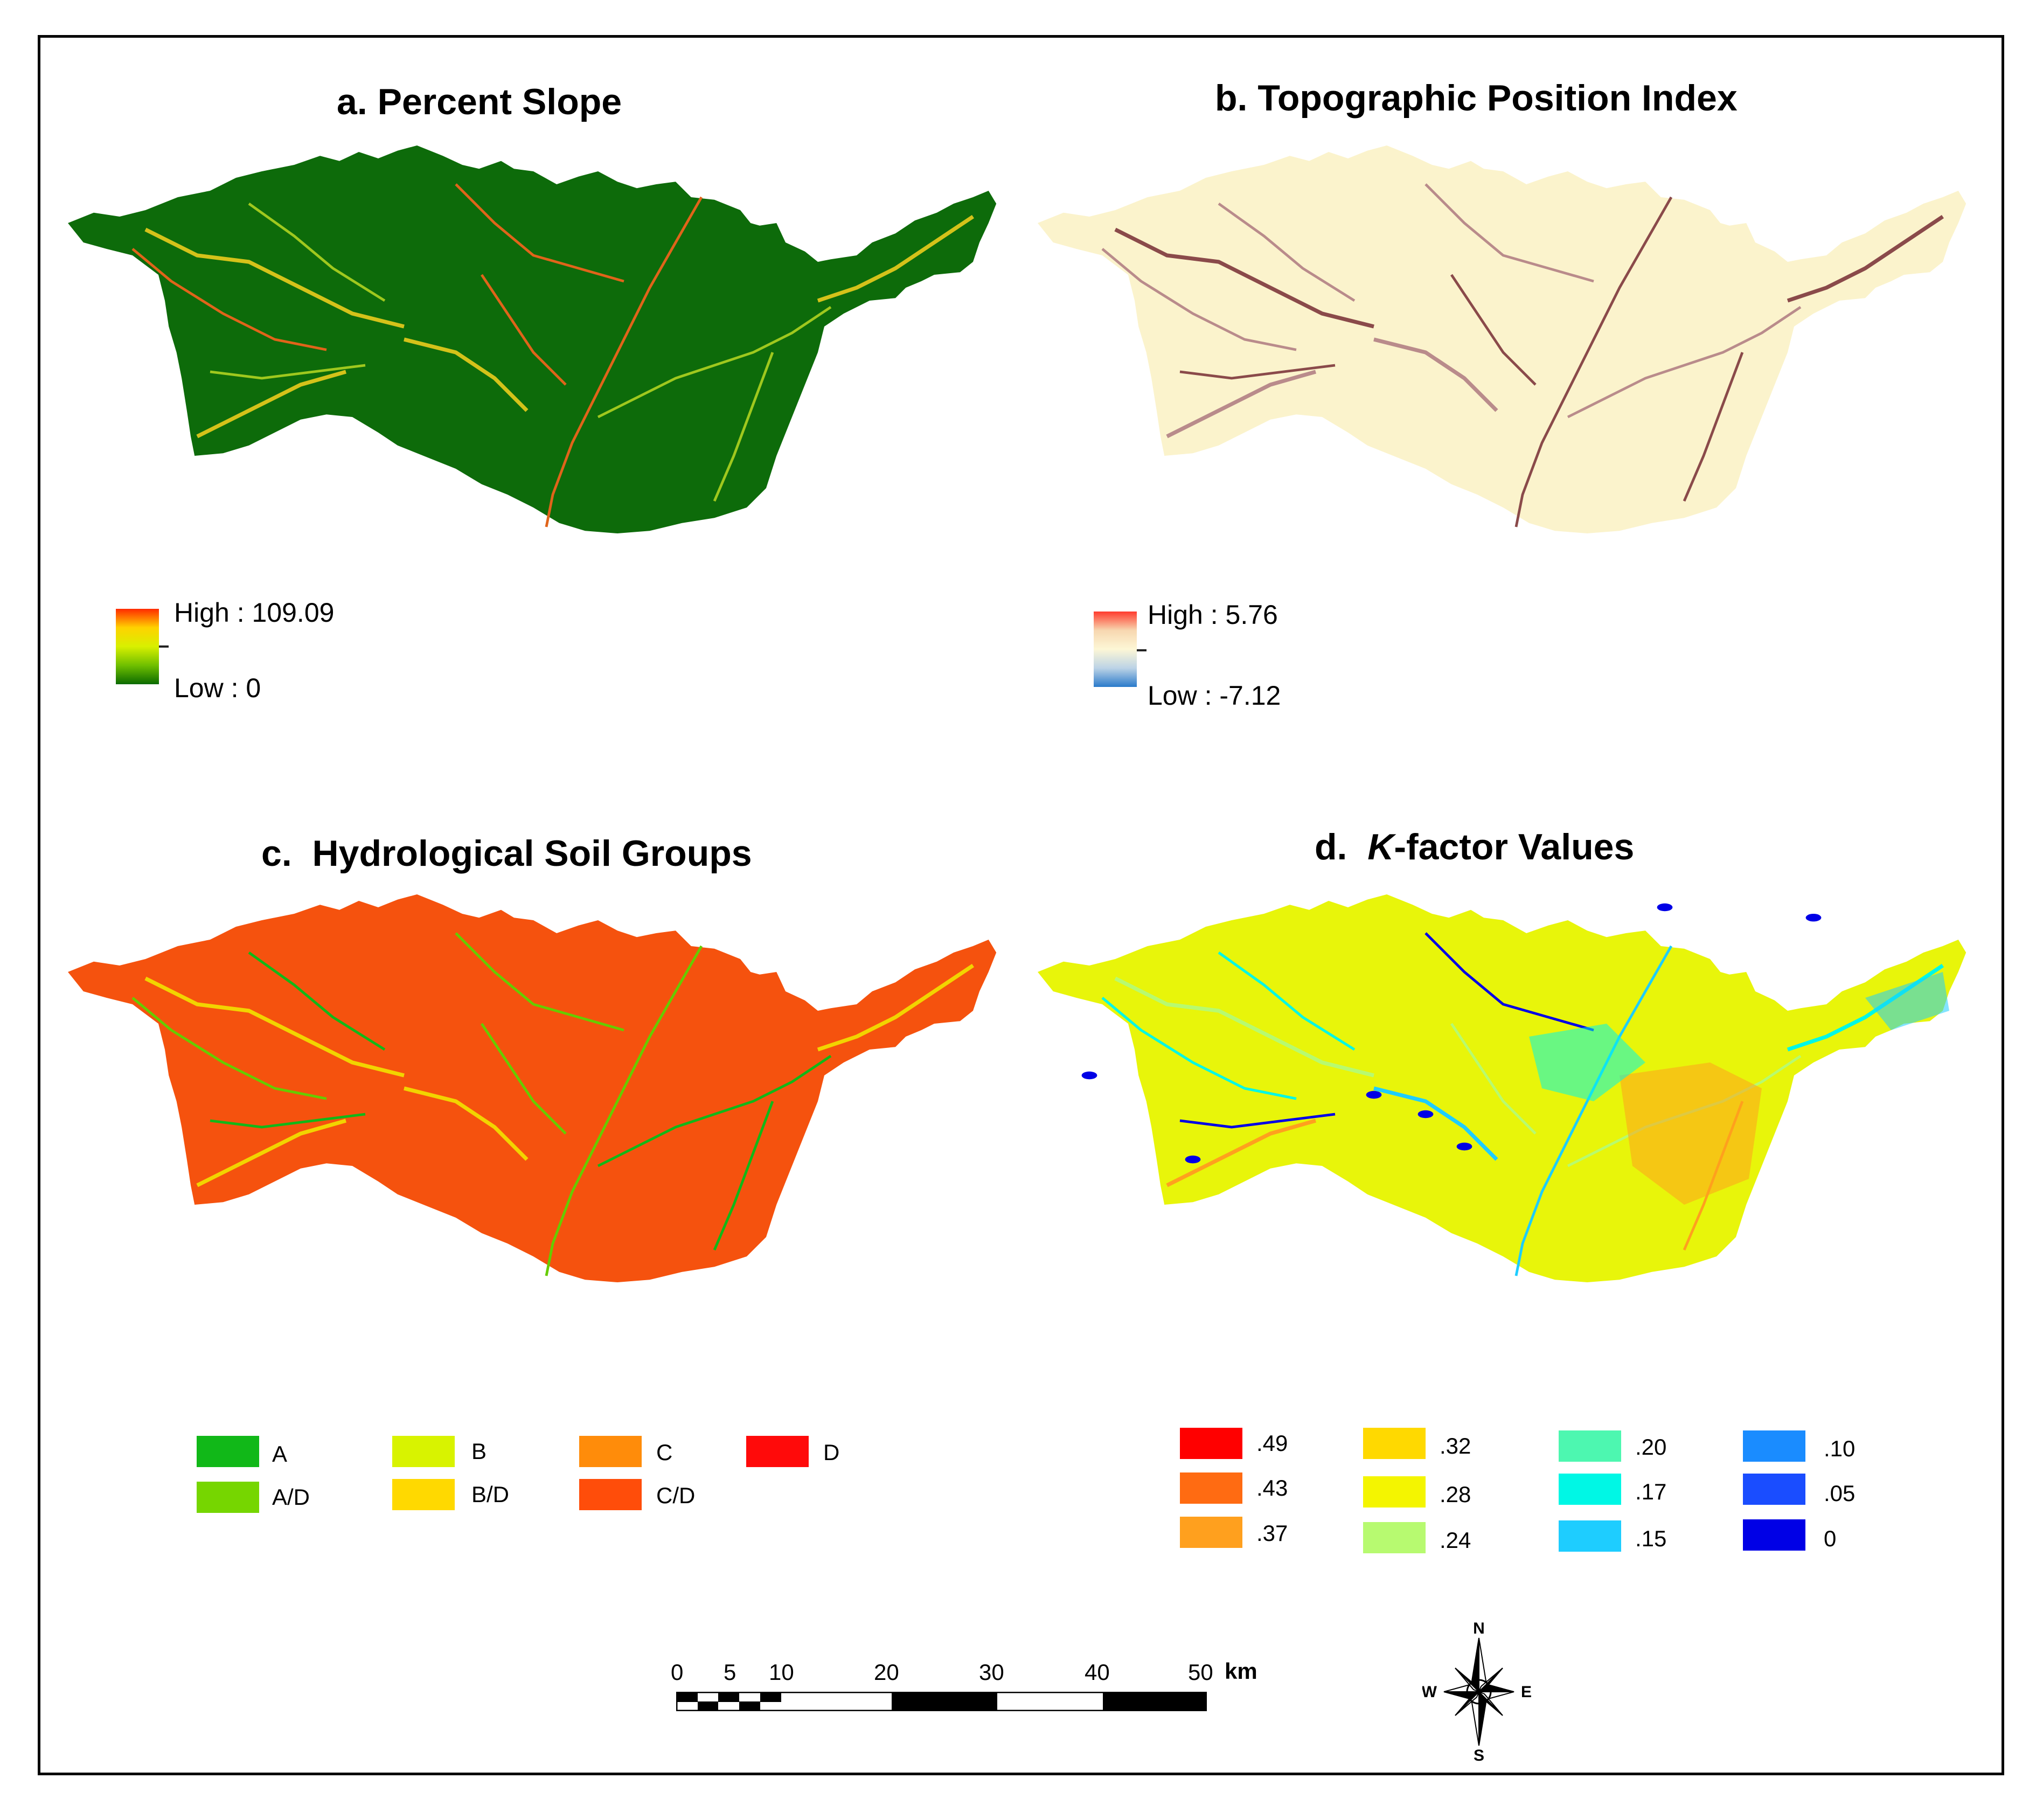  I want to click on panel-b-title: b. Topographic Position Index, so click(1476, 98).